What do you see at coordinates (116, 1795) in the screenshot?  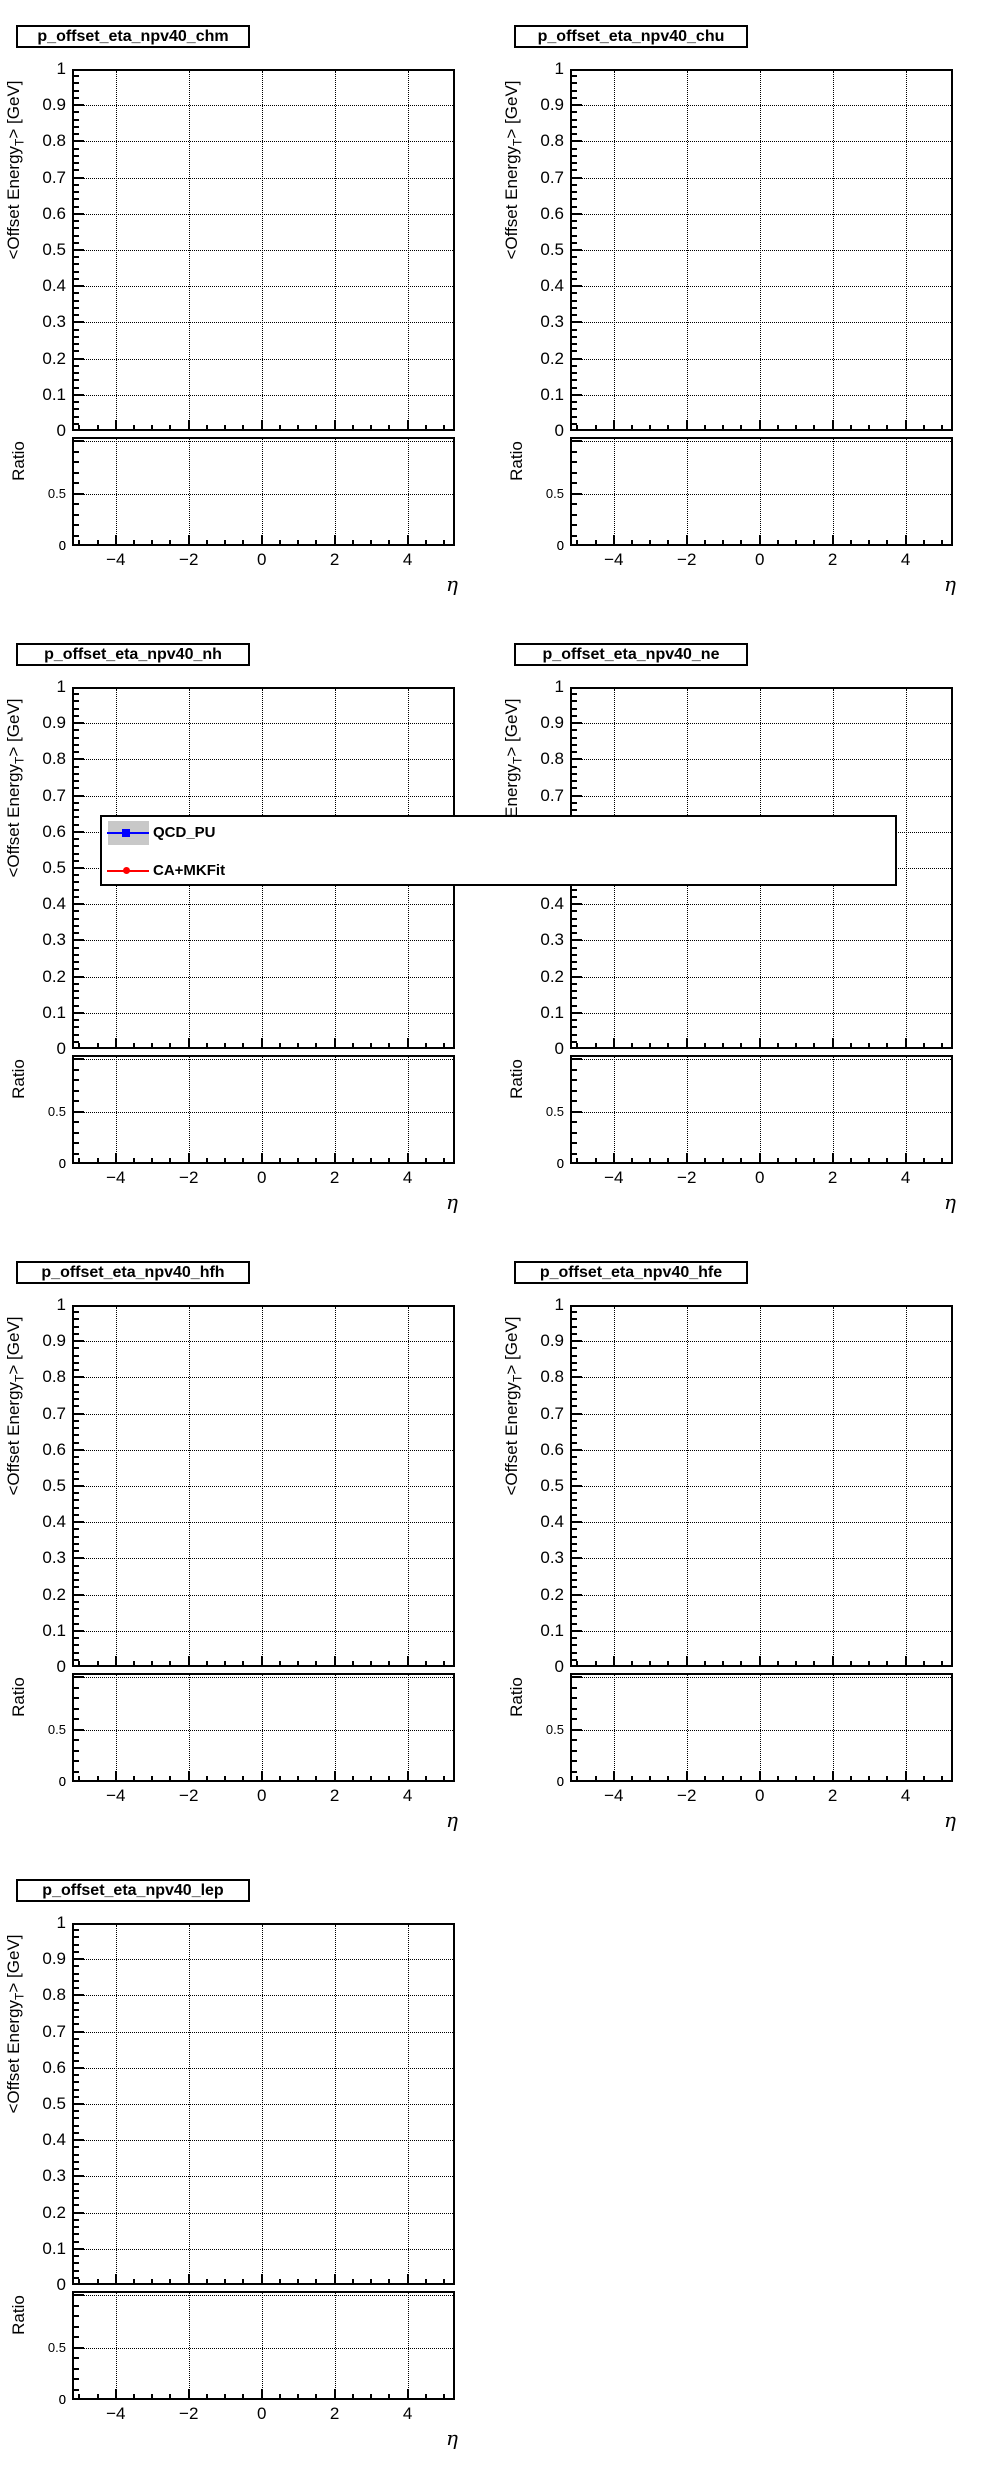 I see `x-tick-label: −4` at bounding box center [116, 1795].